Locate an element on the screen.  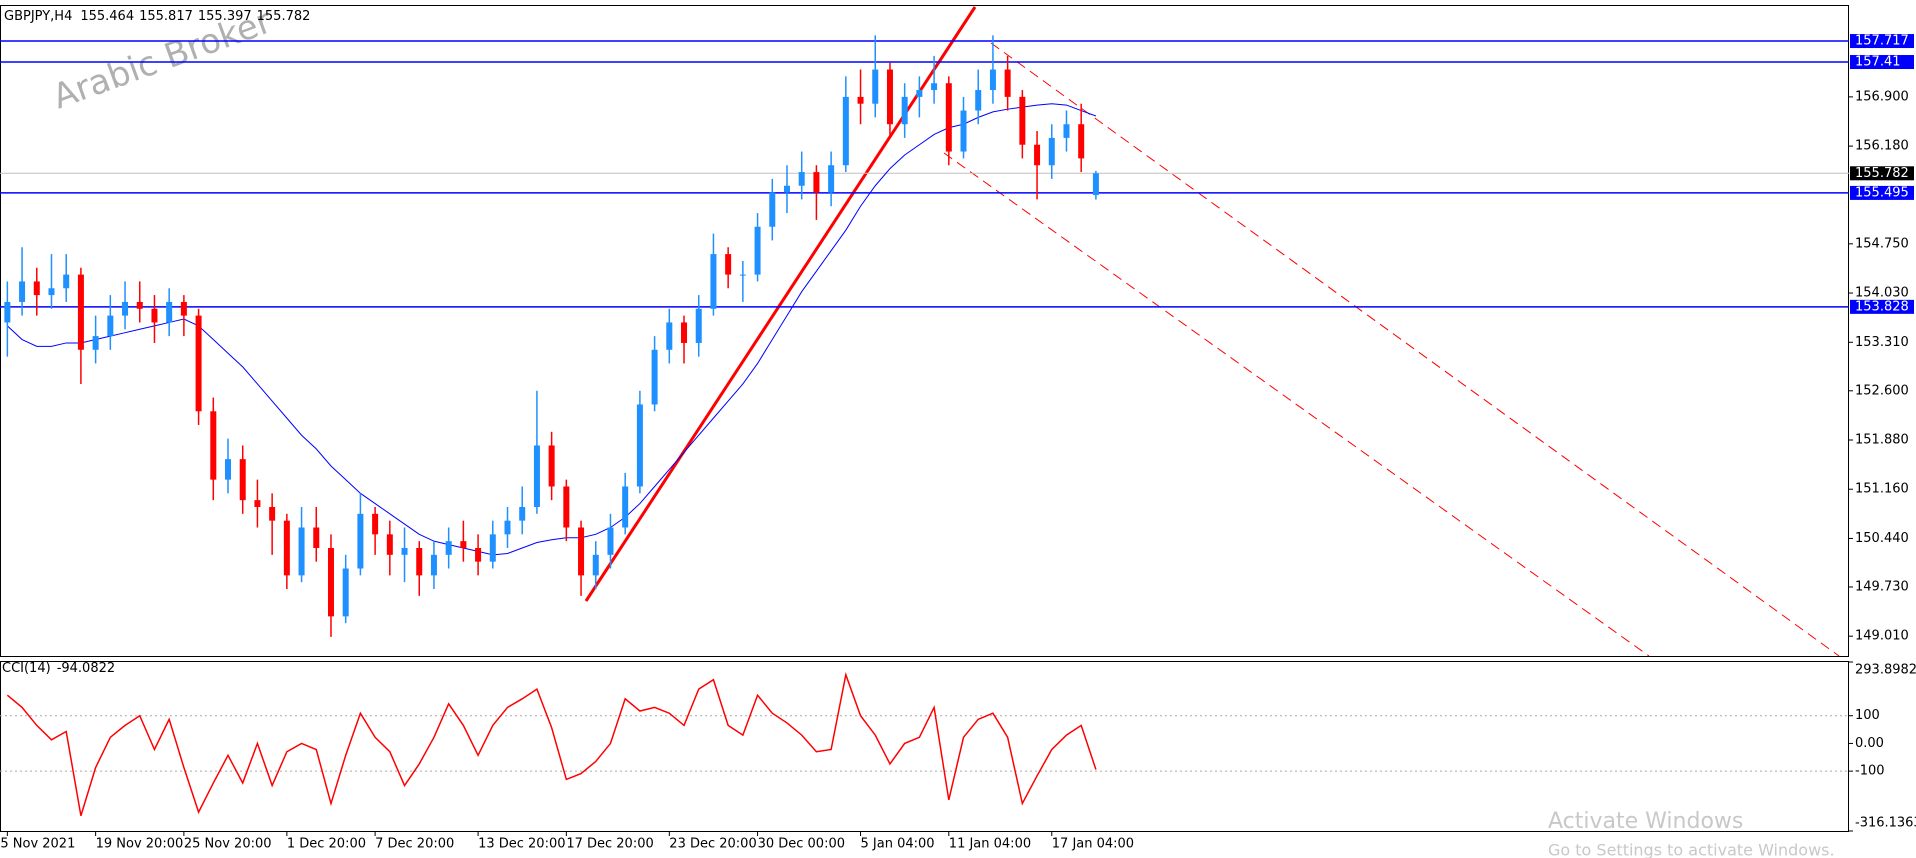
y-tick-label: 151.880 is located at coordinates (1882, 440).